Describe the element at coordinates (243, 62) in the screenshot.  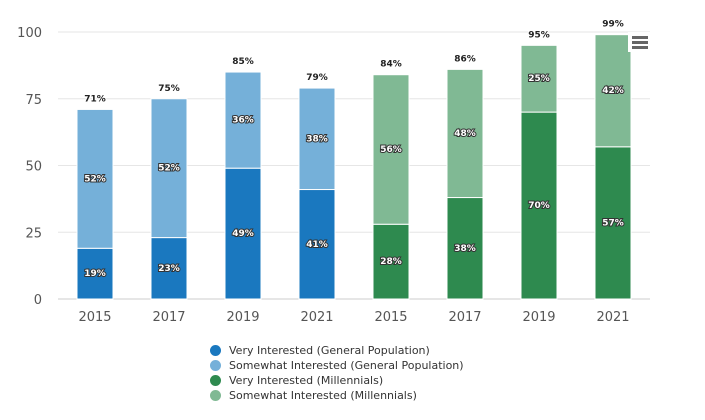
I see `total-label: 85%` at that location.